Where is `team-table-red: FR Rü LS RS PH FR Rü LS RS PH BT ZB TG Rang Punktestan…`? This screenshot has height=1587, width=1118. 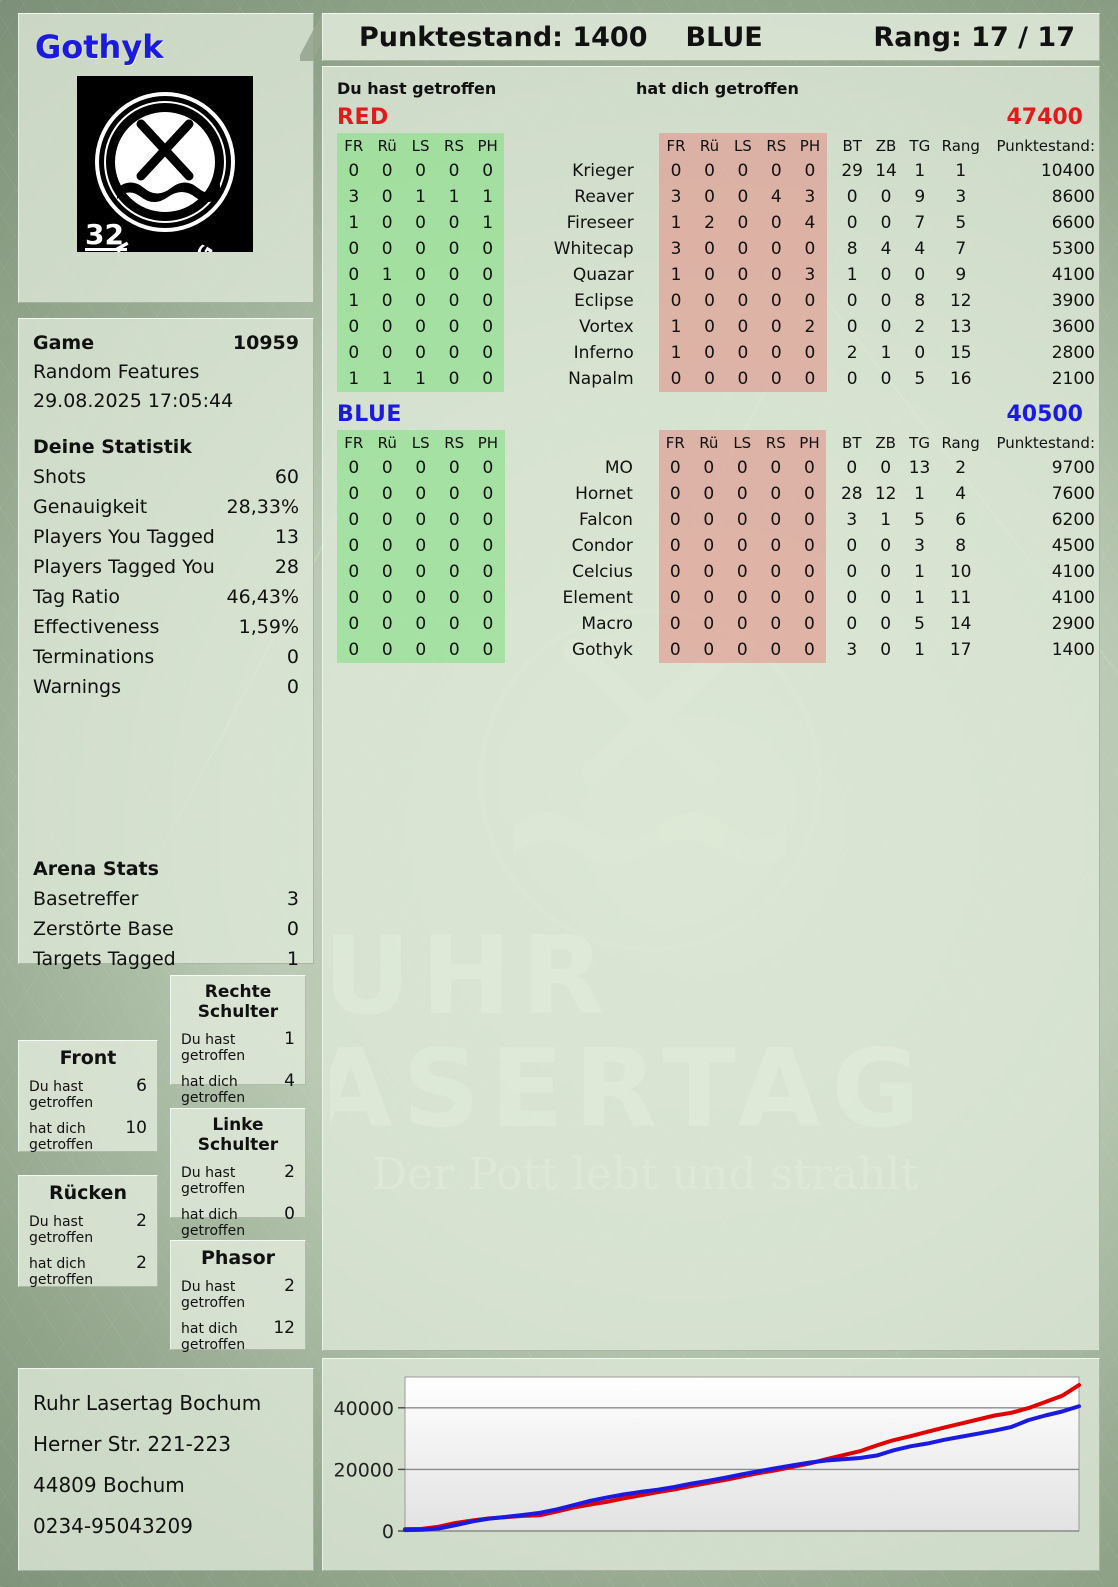 team-table-red: FR Rü LS RS PH FR Rü LS RS PH BT ZB TG Rang Punktestan… is located at coordinates (719, 262).